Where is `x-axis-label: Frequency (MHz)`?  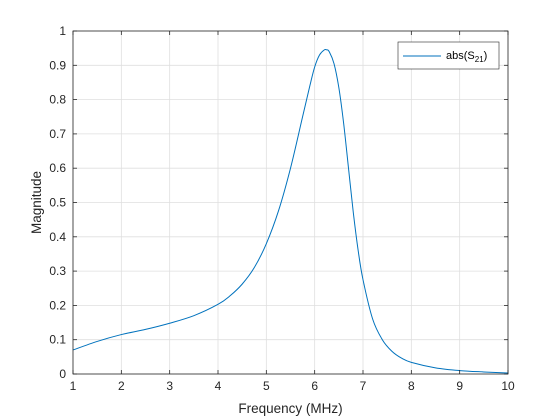
x-axis-label: Frequency (MHz) is located at coordinates (290, 408).